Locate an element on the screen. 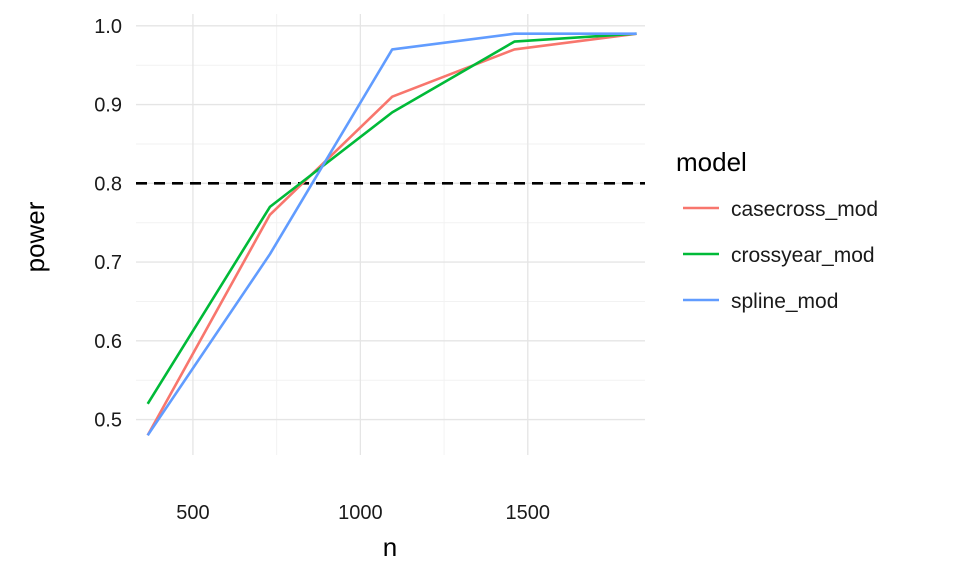 Image resolution: width=960 pixels, height=576 pixels. x-tick-label: 1500 is located at coordinates (528, 513).